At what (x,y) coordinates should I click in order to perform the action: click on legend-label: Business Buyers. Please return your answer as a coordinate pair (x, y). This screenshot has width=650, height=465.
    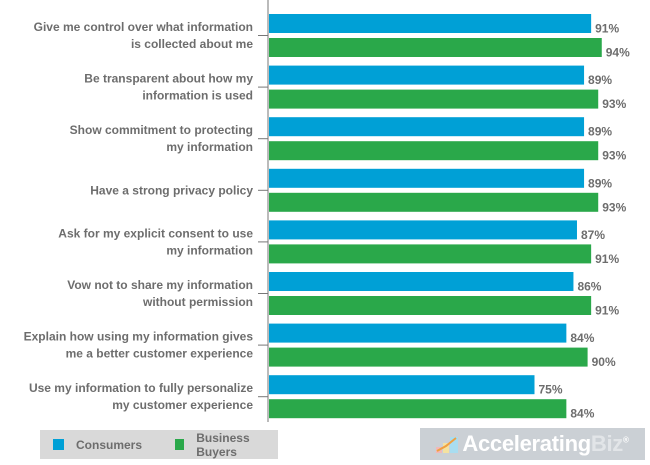
    Looking at the image, I should click on (223, 444).